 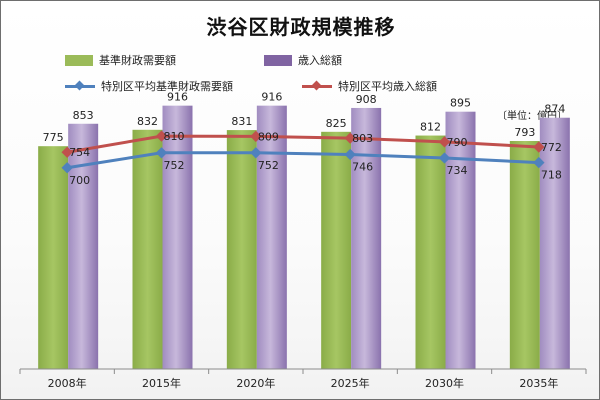 What do you see at coordinates (174, 136) in the screenshot?
I see `data-label-avg-total: 810` at bounding box center [174, 136].